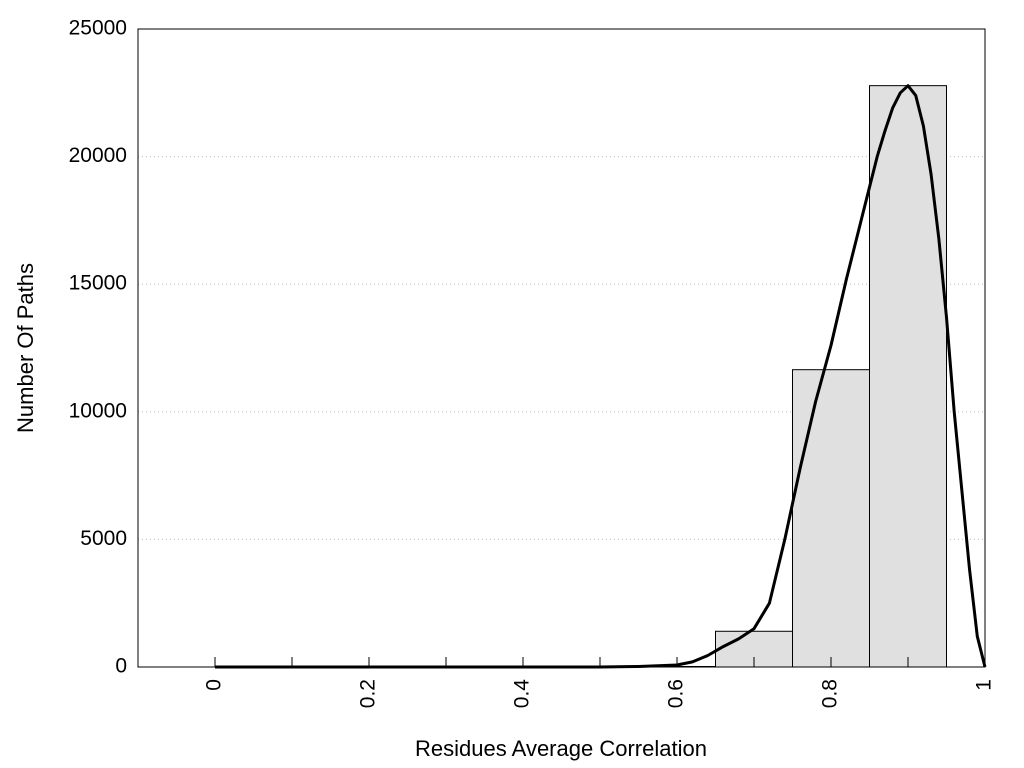 The height and width of the screenshot is (768, 1024). Describe the element at coordinates (984, 685) in the screenshot. I see `x-tick-label: 1` at that location.